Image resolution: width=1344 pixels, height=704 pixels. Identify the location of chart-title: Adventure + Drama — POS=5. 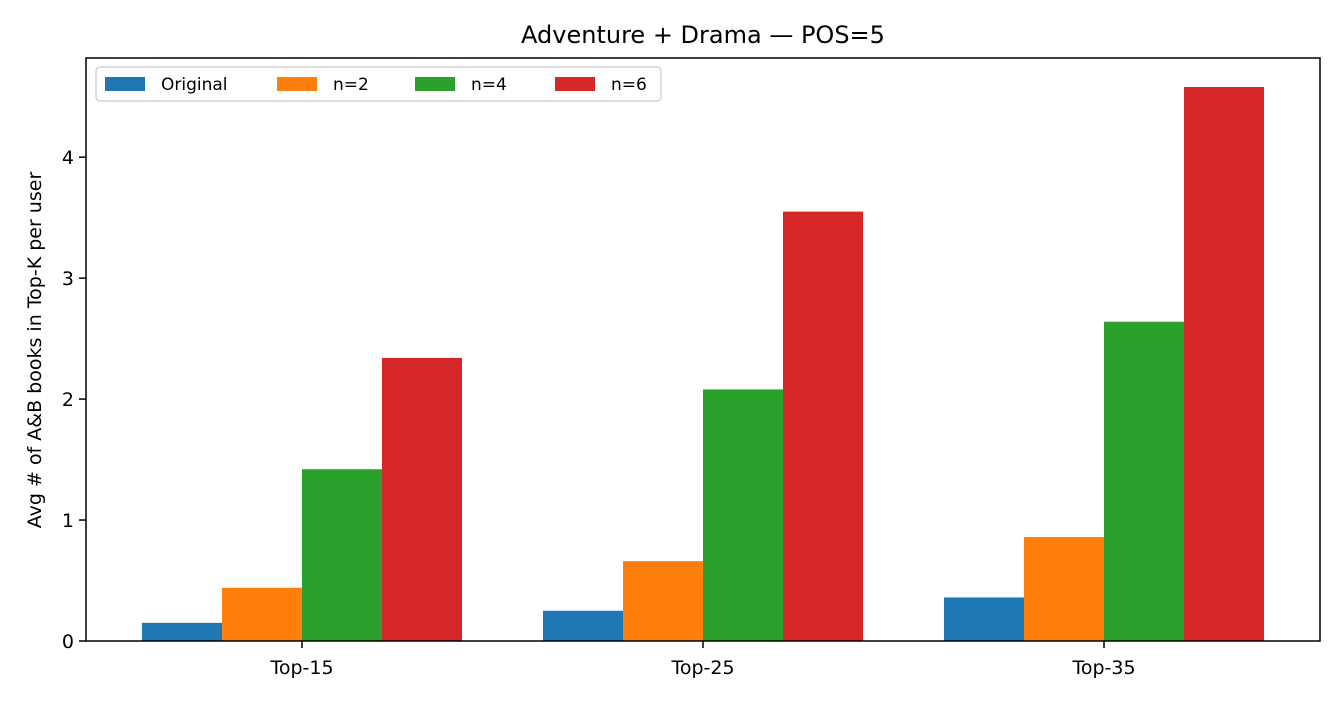
(703, 35).